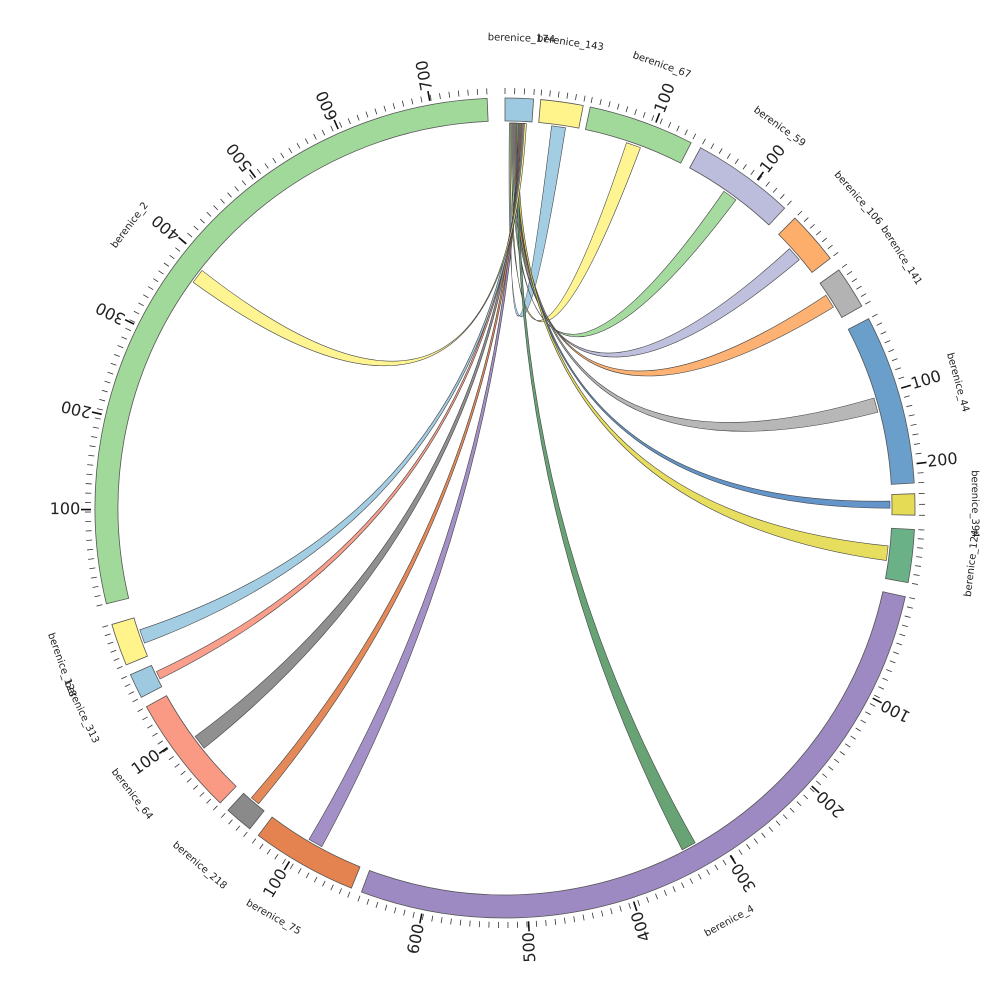  Describe the element at coordinates (327, 106) in the screenshot. I see `tick-label: 600` at that location.